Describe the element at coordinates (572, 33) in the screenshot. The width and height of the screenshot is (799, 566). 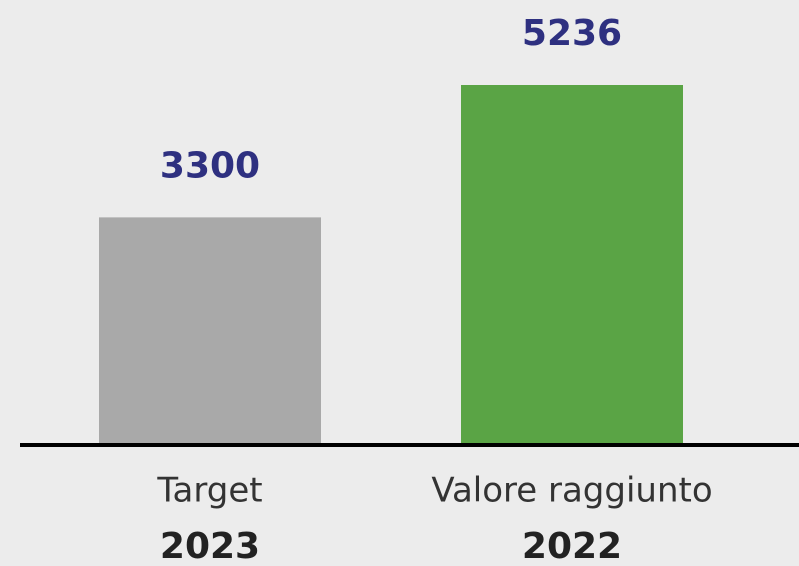
I see `value-label: 5236` at that location.